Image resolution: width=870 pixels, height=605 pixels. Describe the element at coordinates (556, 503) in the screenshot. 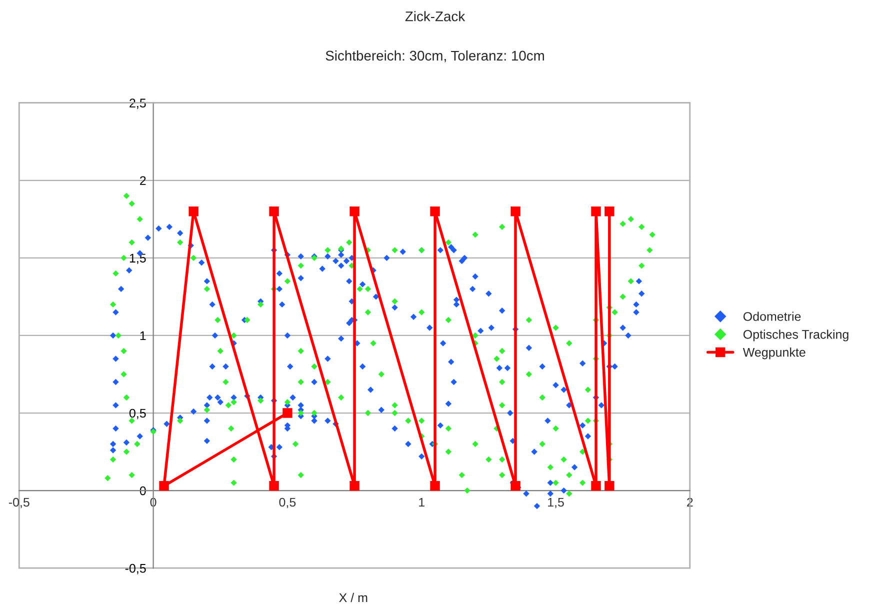

I see `x-tick-label: 1,5` at that location.